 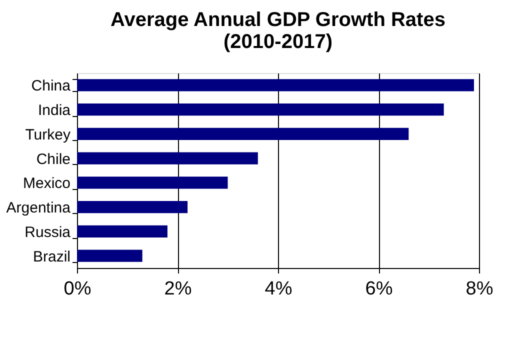 I want to click on y-tick-label: India, so click(x=55, y=111).